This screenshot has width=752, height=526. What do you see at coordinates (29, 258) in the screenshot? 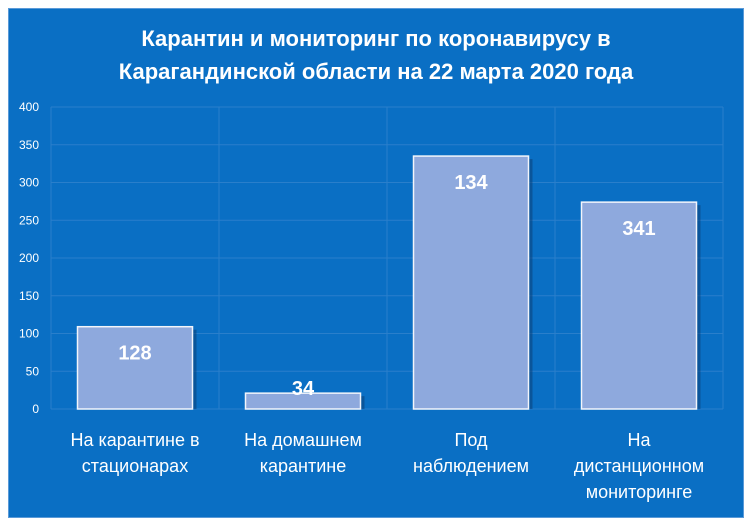
I see `y-tick-label-200: 200` at bounding box center [29, 258].